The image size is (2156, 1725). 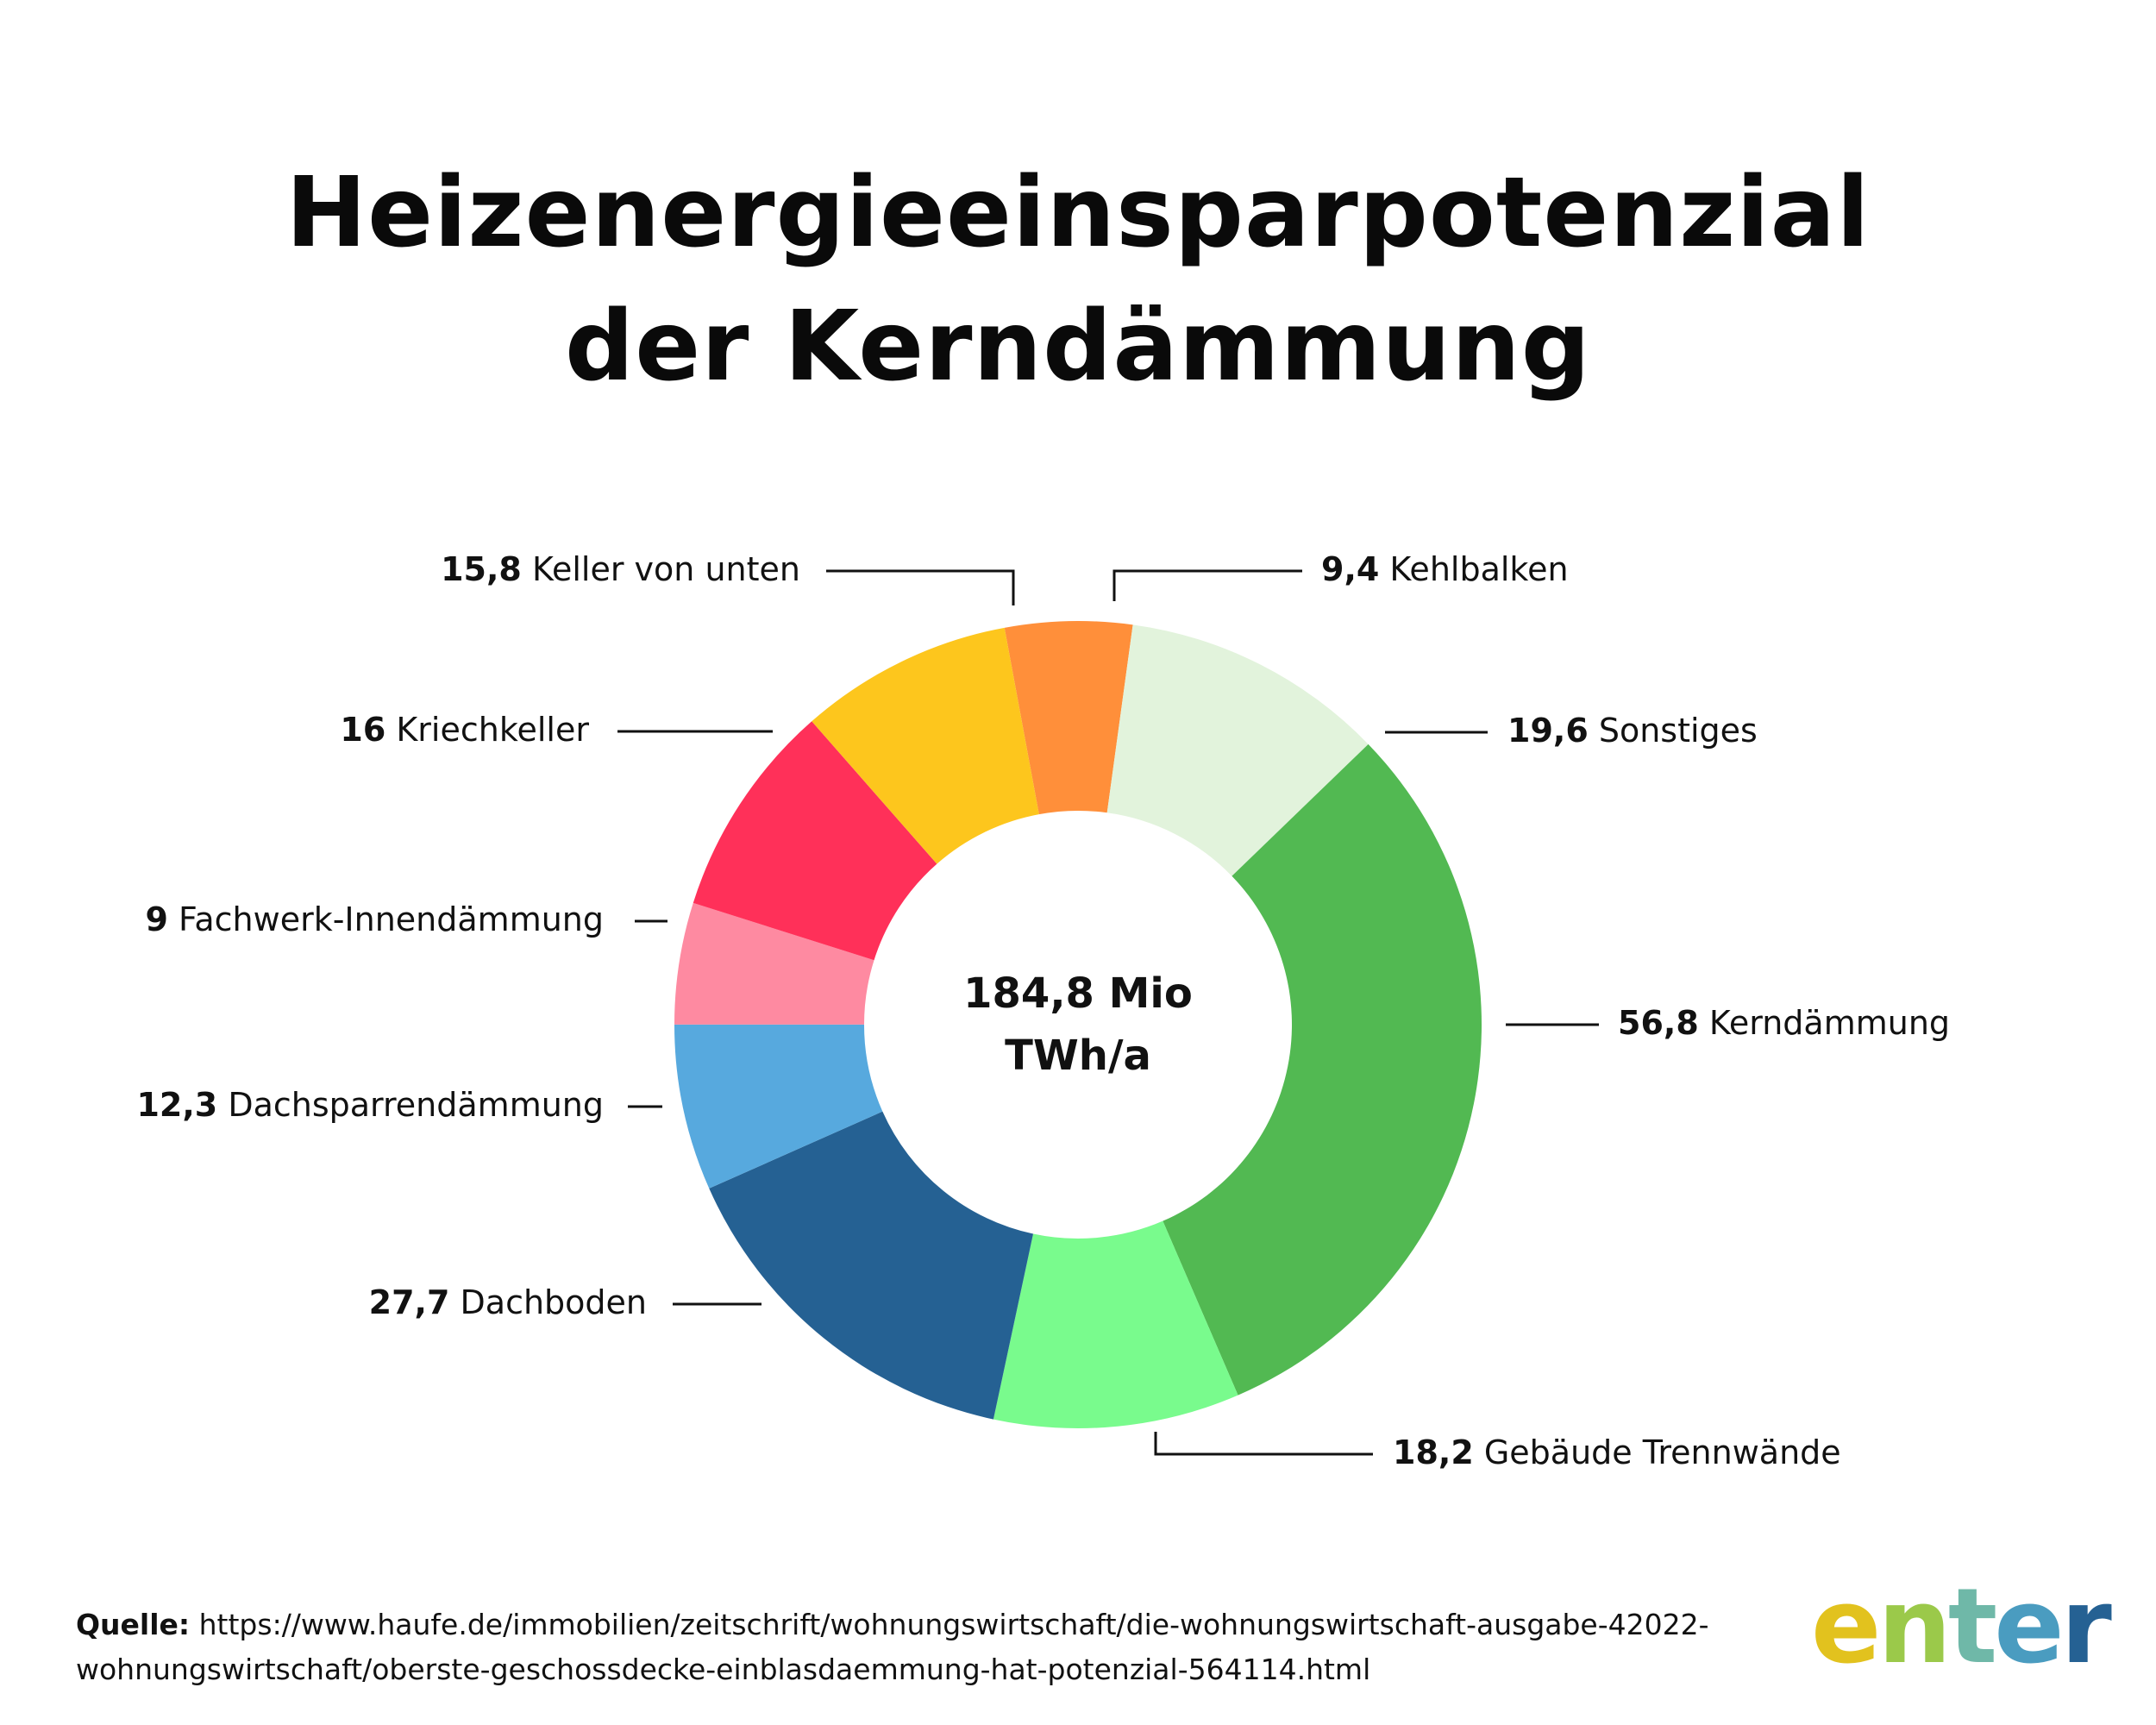 I want to click on data-label-gebäude-trennwände: 18,2 Gebäude Trennwände, so click(x=1617, y=1452).